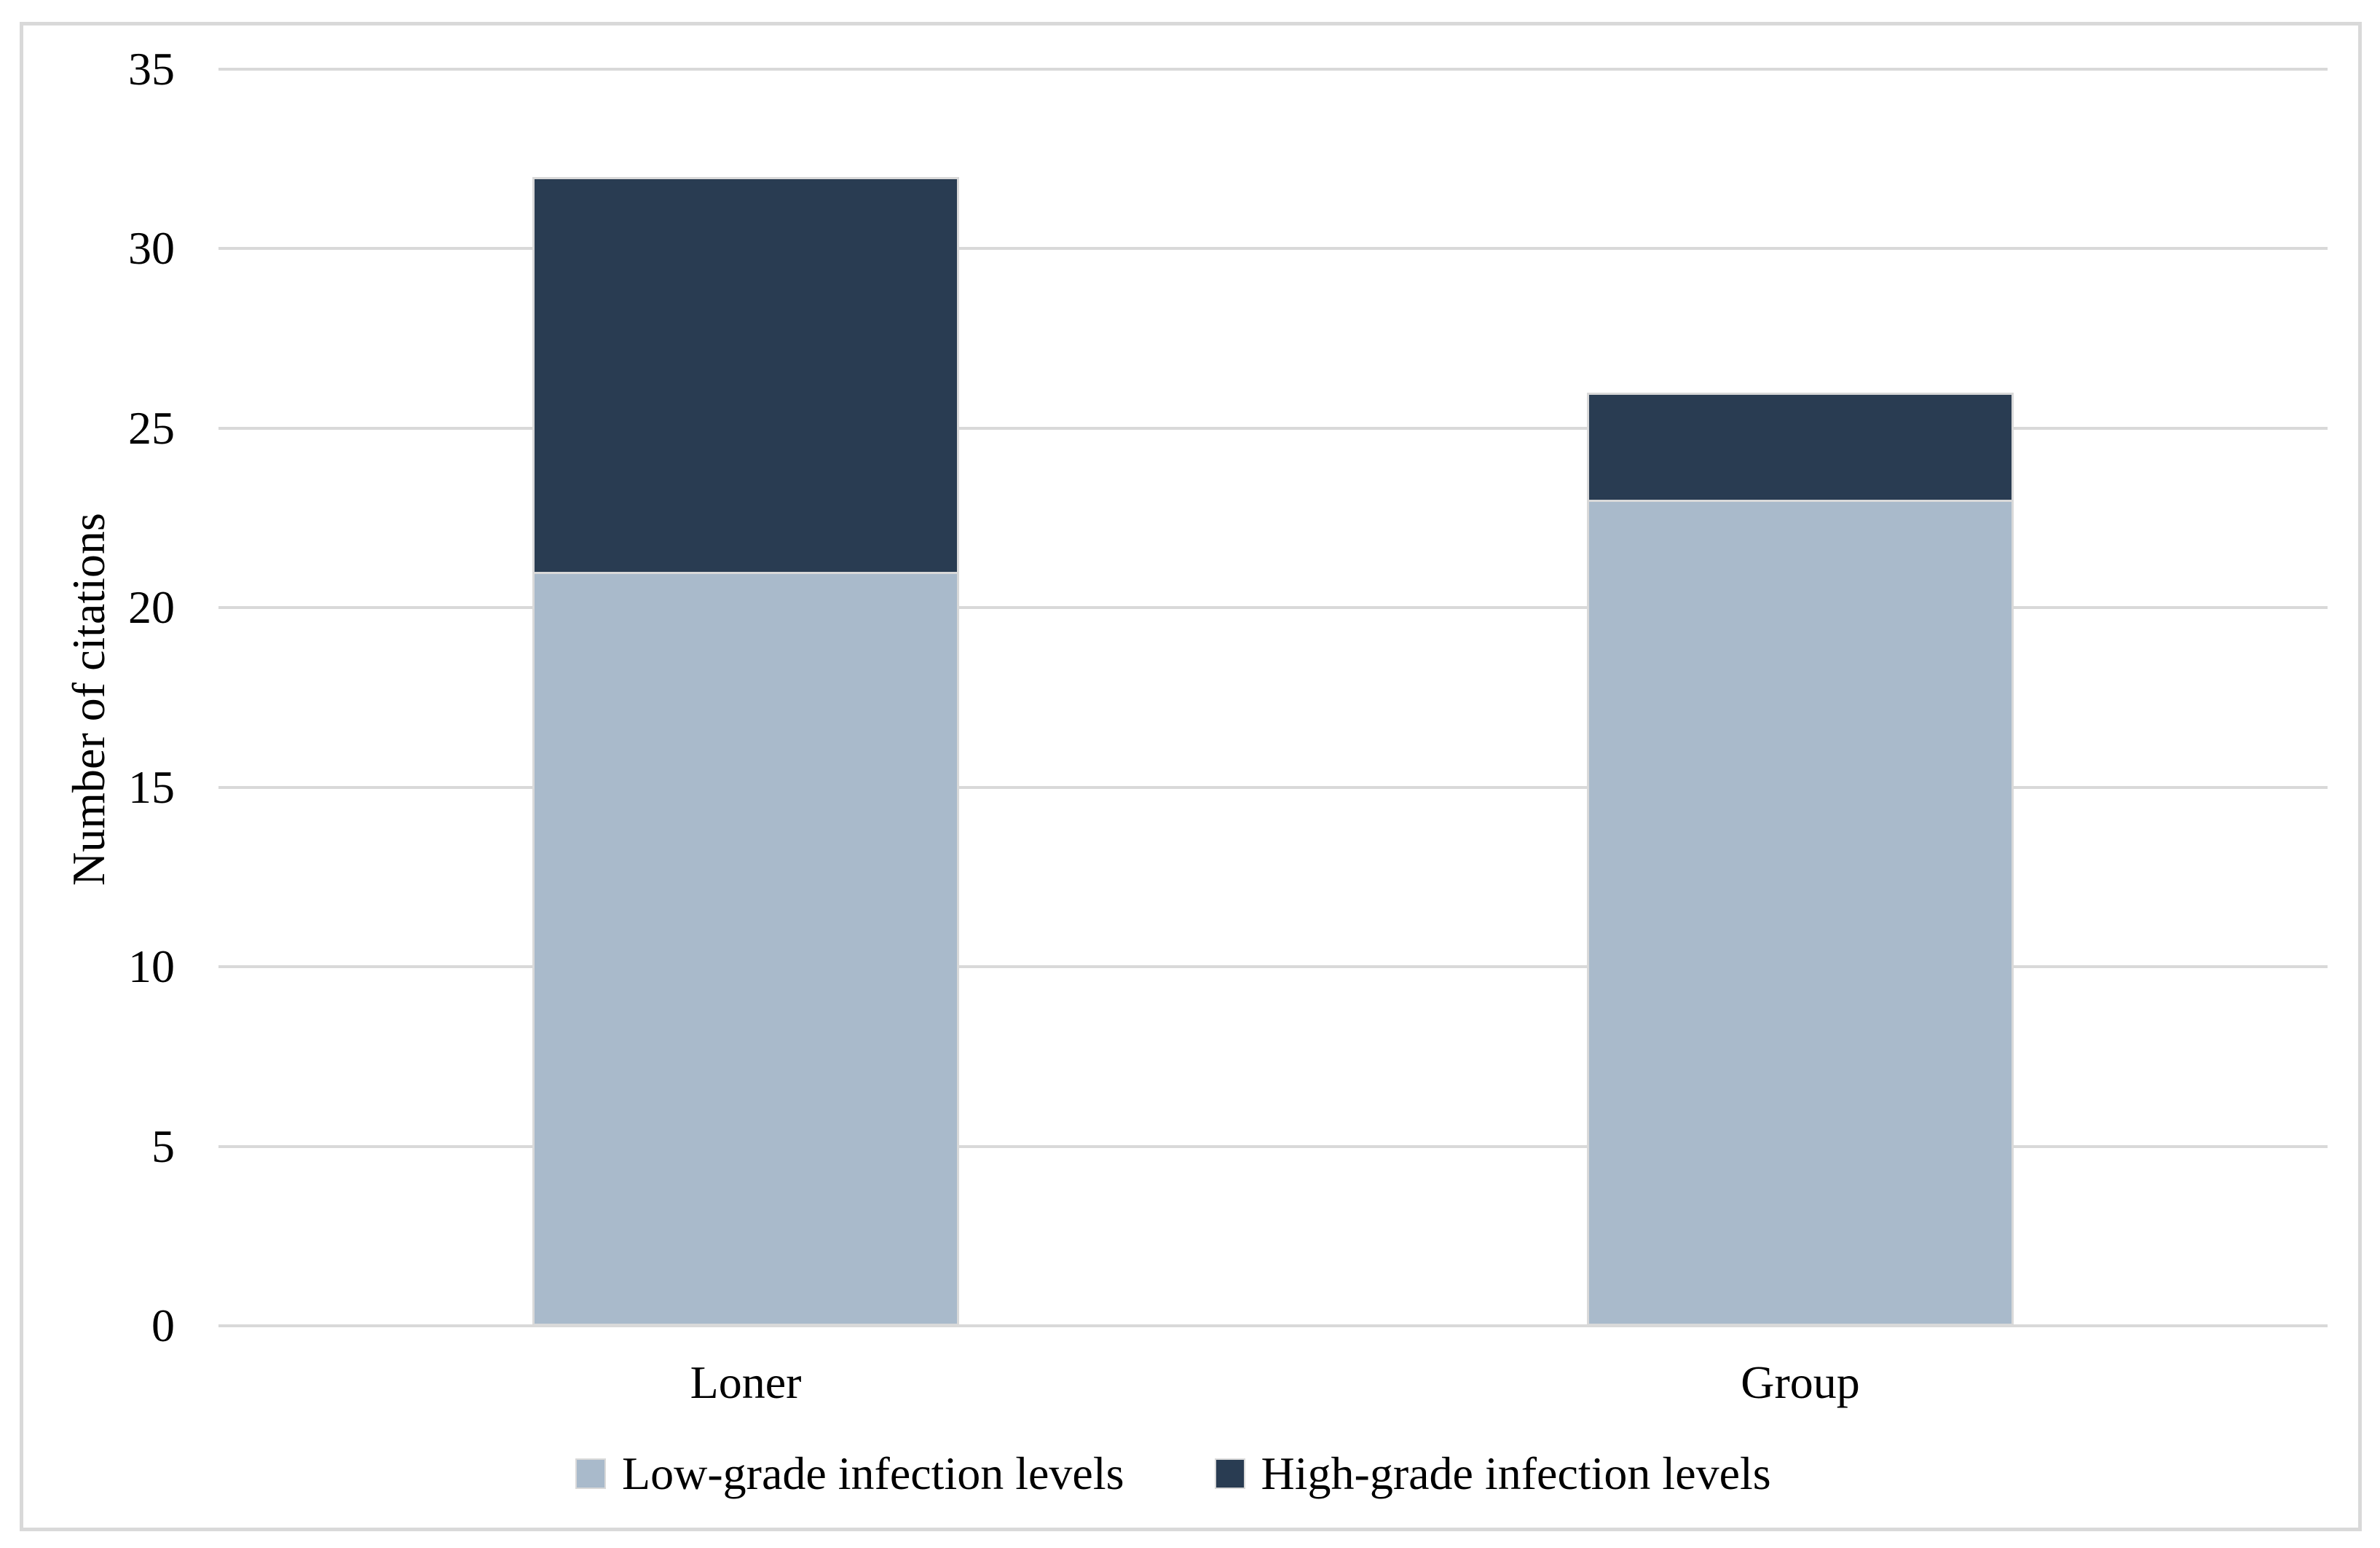 This screenshot has width=2380, height=1548. Describe the element at coordinates (151, 967) in the screenshot. I see `y-tick-label-10: 10` at that location.